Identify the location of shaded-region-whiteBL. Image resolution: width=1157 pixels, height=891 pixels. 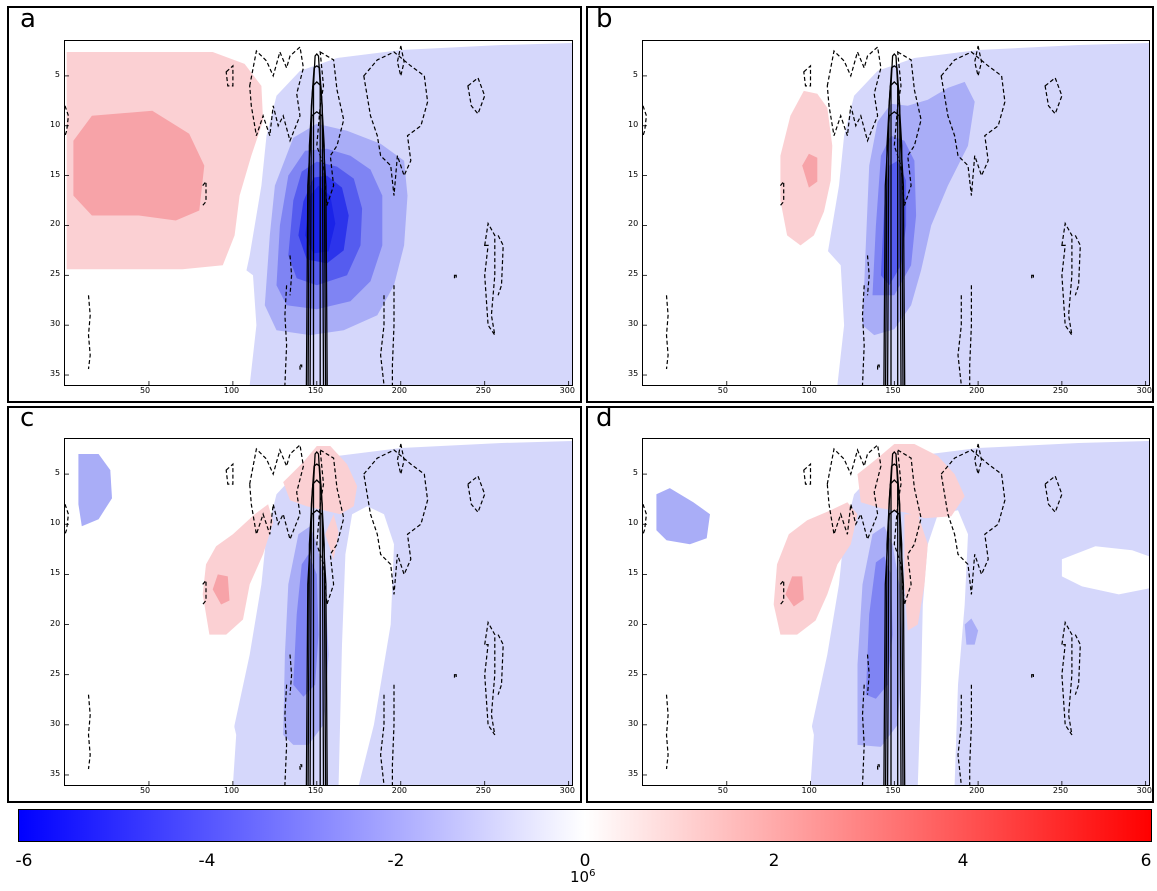
(151, 694).